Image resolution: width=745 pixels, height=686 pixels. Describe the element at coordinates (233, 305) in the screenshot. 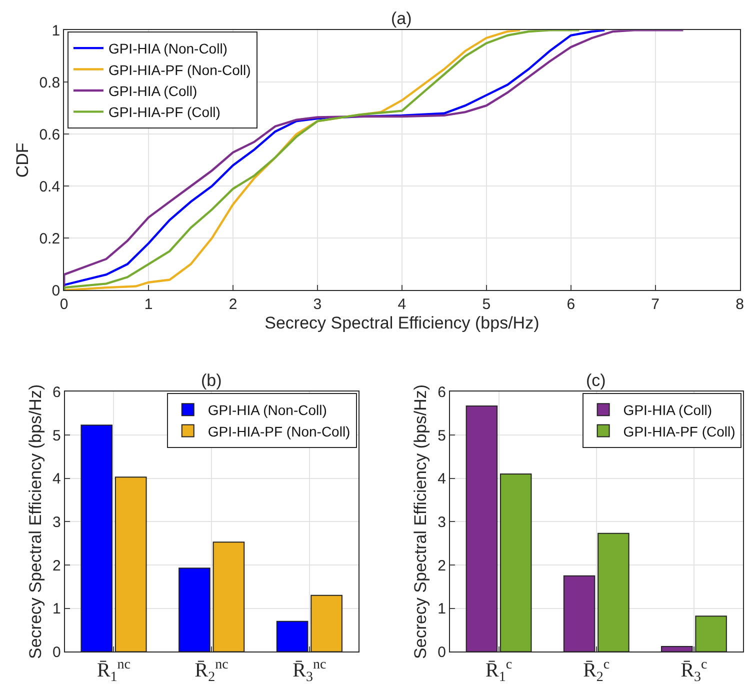

I see `x-tick-label: 2` at that location.